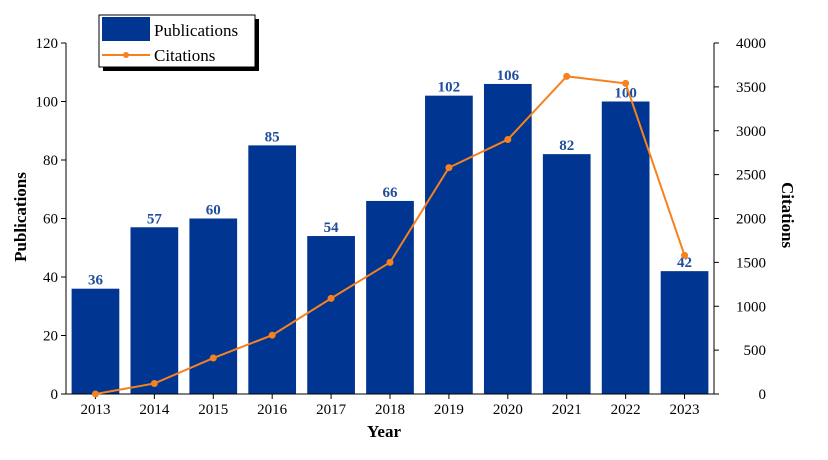 The width and height of the screenshot is (828, 460). What do you see at coordinates (55, 395) in the screenshot?
I see `y-tick-label: 0` at bounding box center [55, 395].